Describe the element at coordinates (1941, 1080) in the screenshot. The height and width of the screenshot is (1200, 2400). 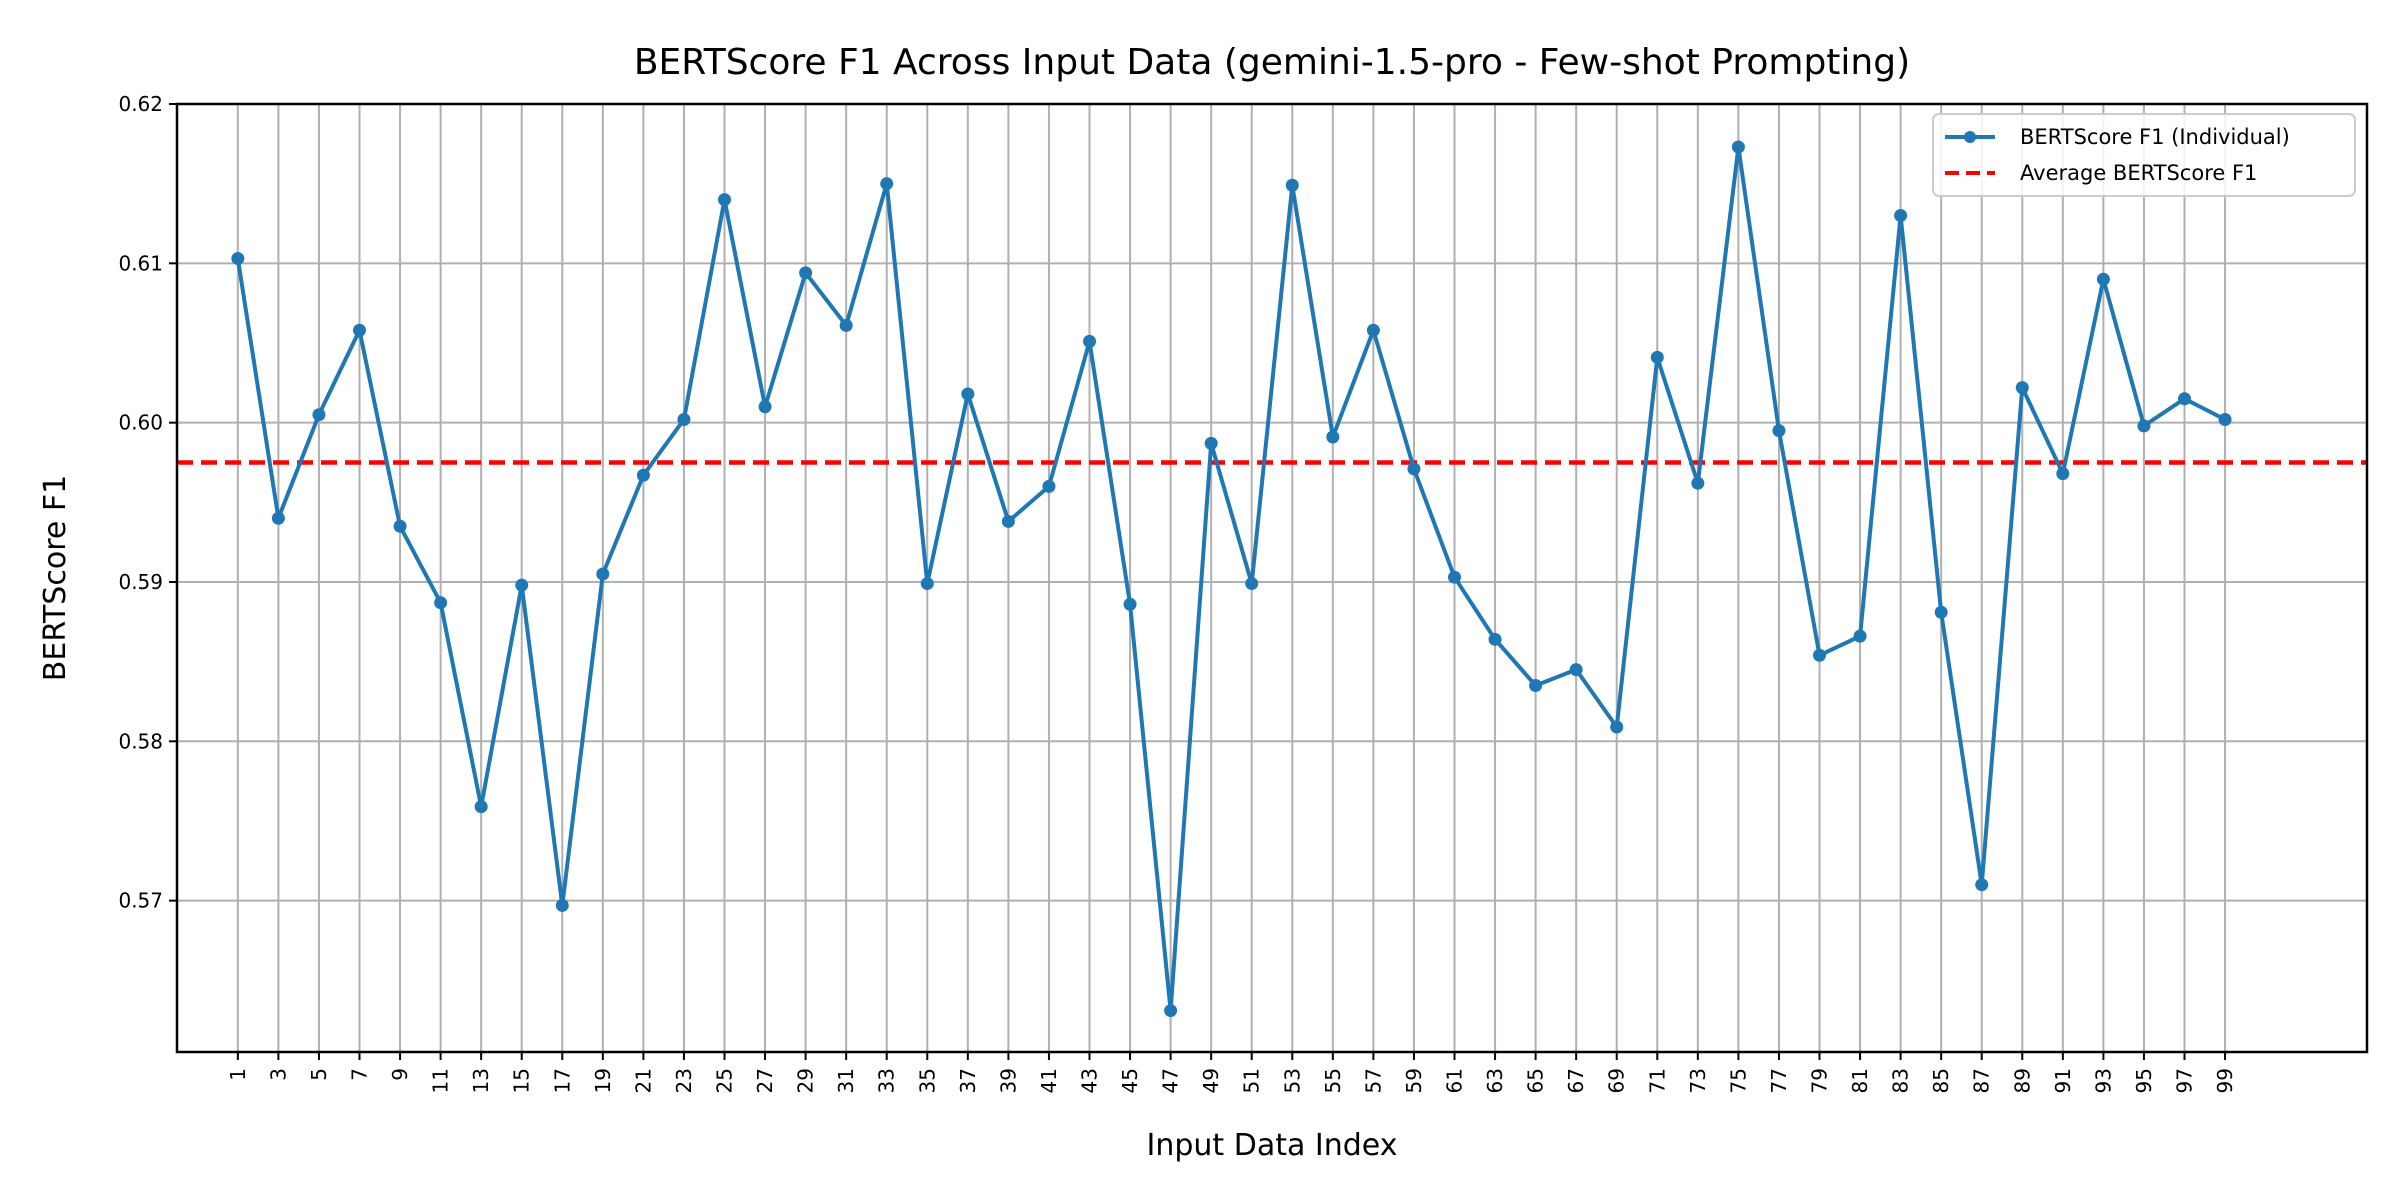
I see `x-tick-label: 85` at that location.